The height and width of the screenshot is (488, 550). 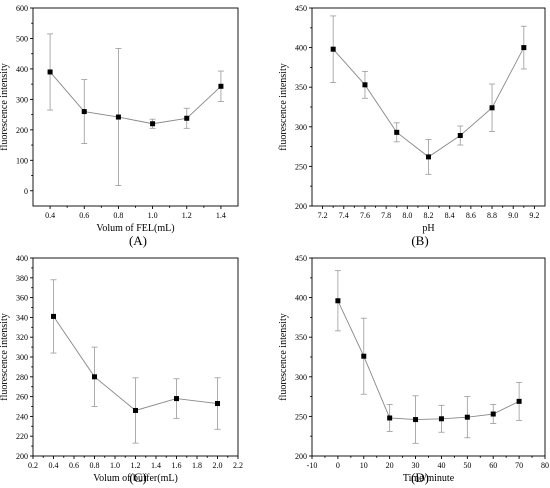 I want to click on y-tick-label: 0, so click(x=26, y=191).